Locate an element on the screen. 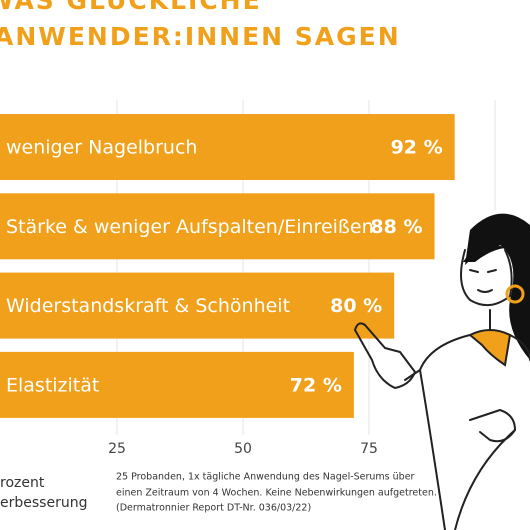 The image size is (530, 530). category-label: Stärke & weniger Aufspalten/Einreißen is located at coordinates (190, 227).